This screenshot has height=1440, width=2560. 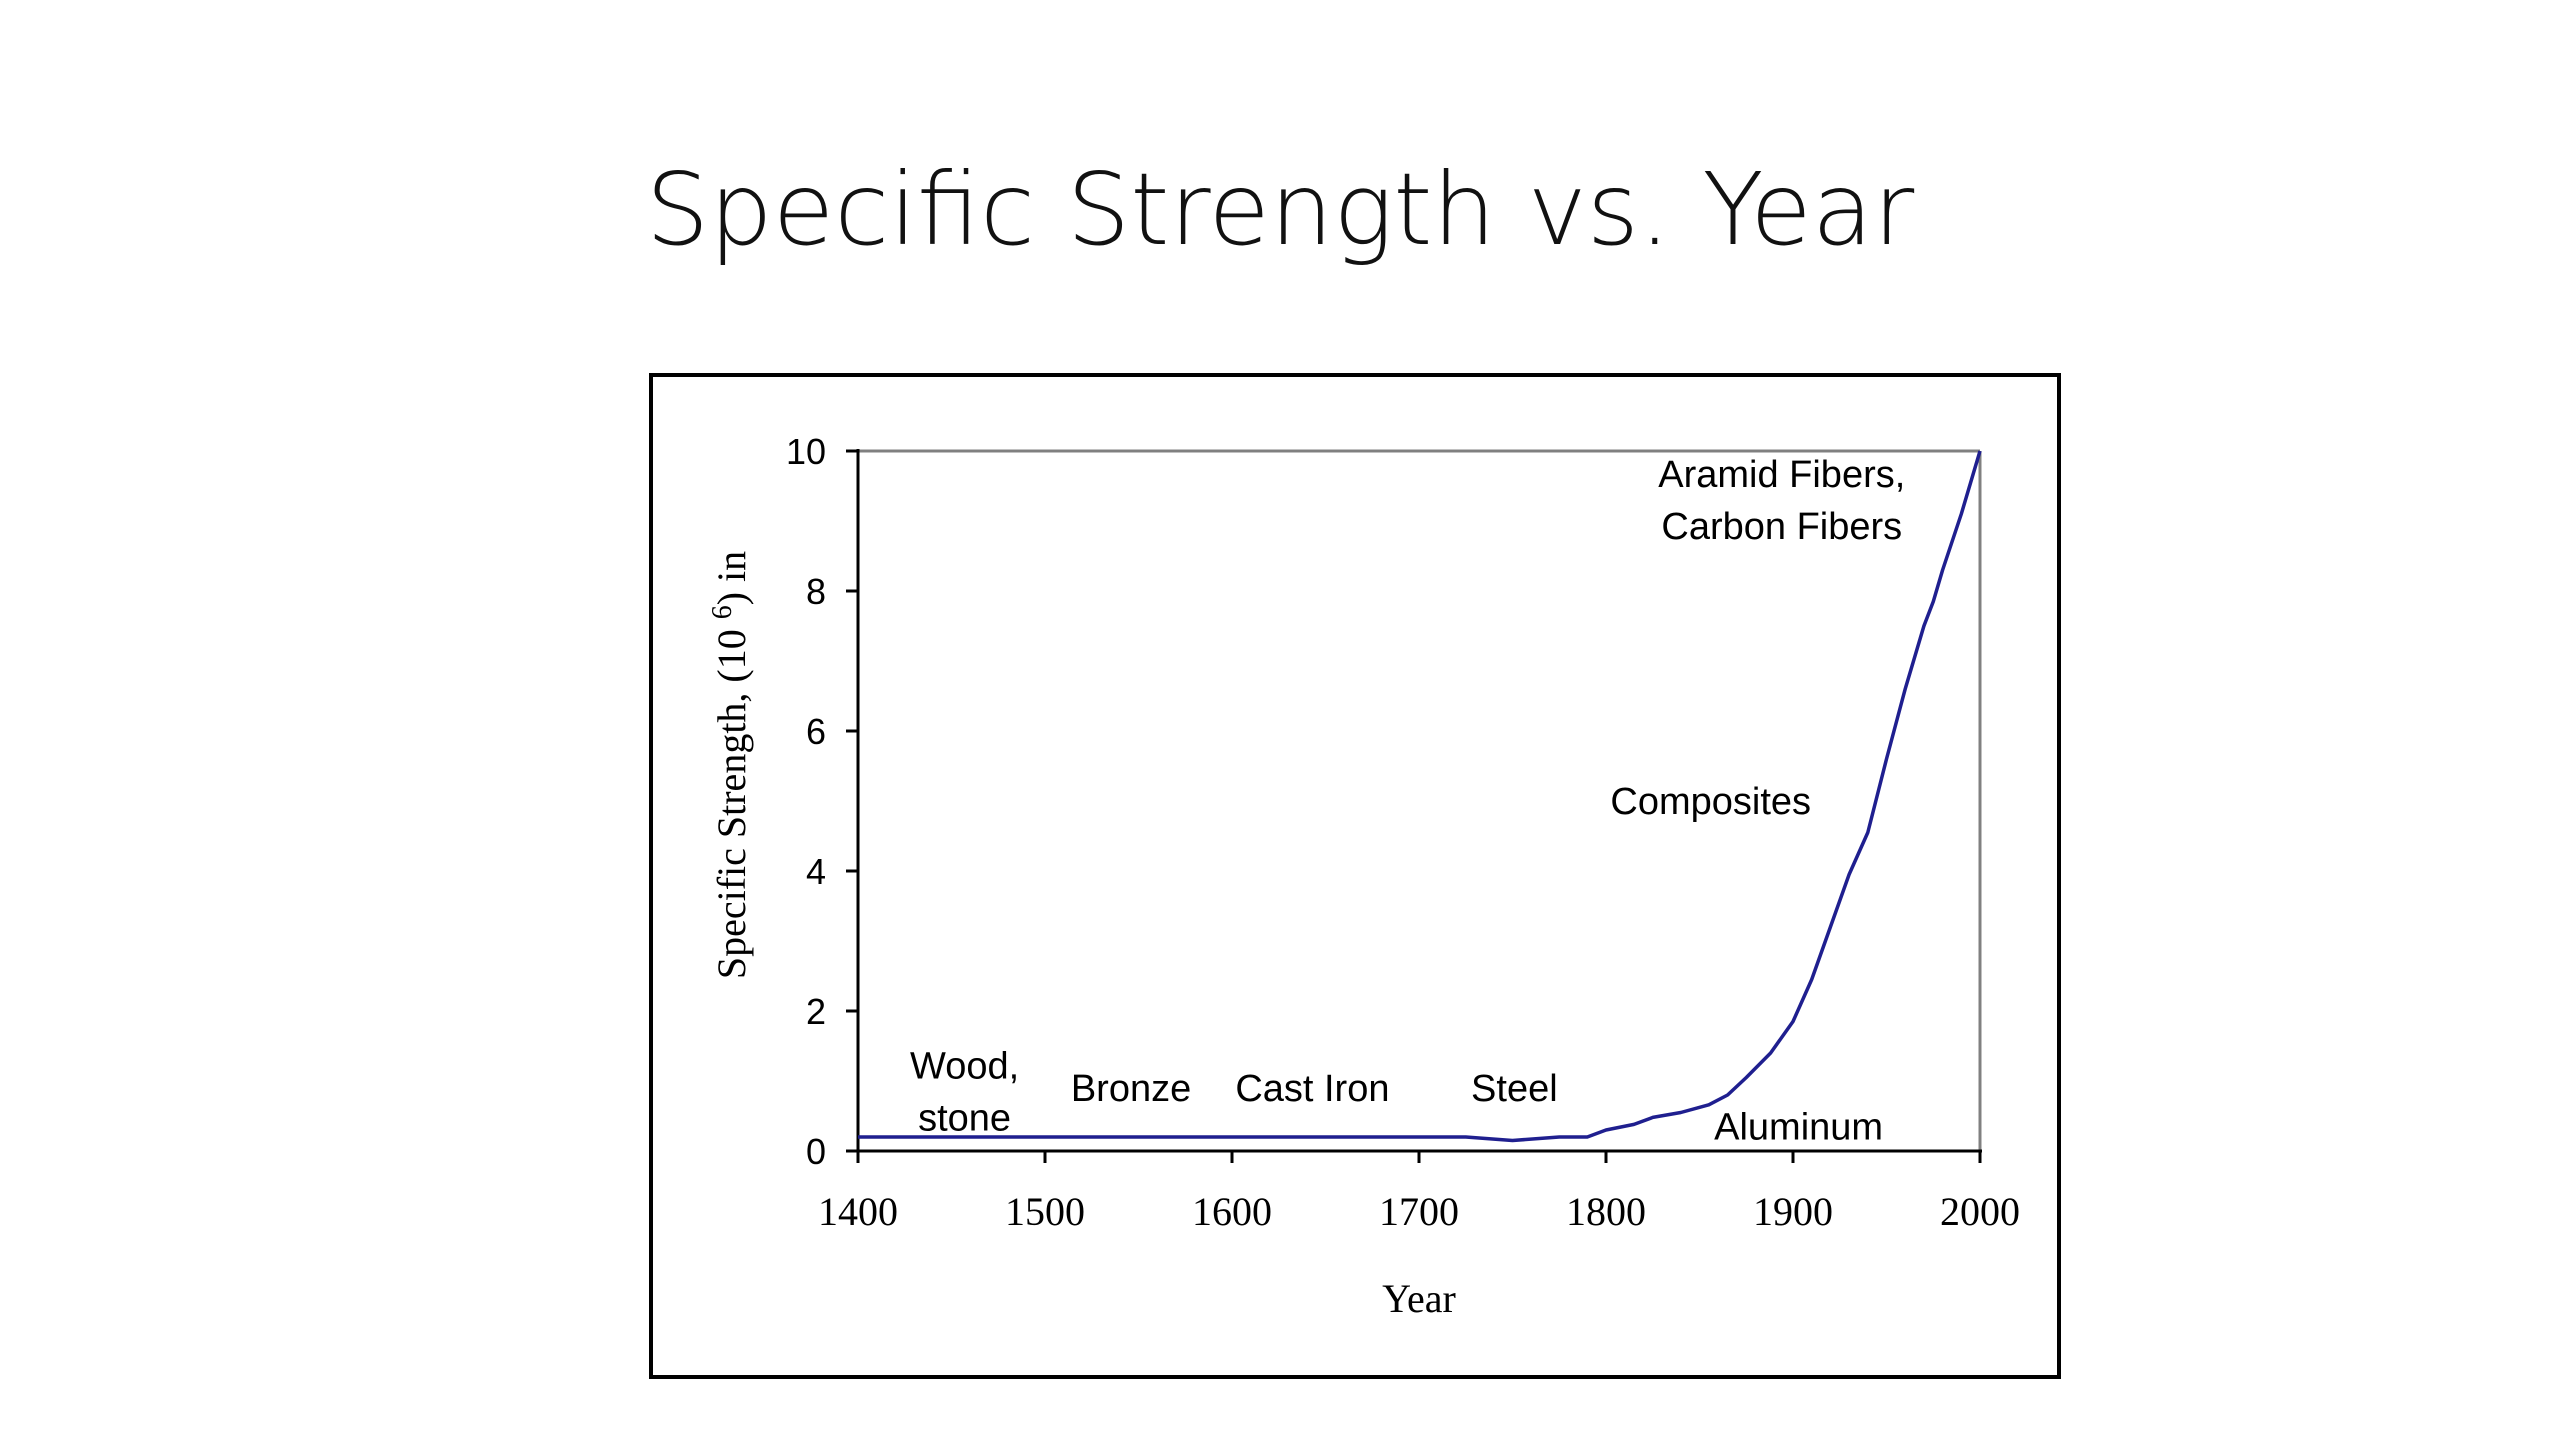 What do you see at coordinates (1514, 1089) in the screenshot?
I see `annotation-label: Steel` at bounding box center [1514, 1089].